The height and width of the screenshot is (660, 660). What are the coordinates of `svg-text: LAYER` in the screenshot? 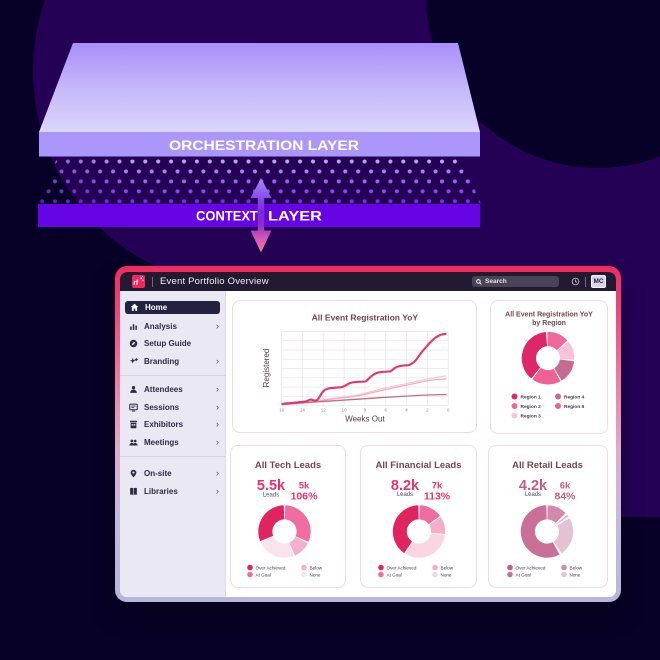 It's located at (295, 216).